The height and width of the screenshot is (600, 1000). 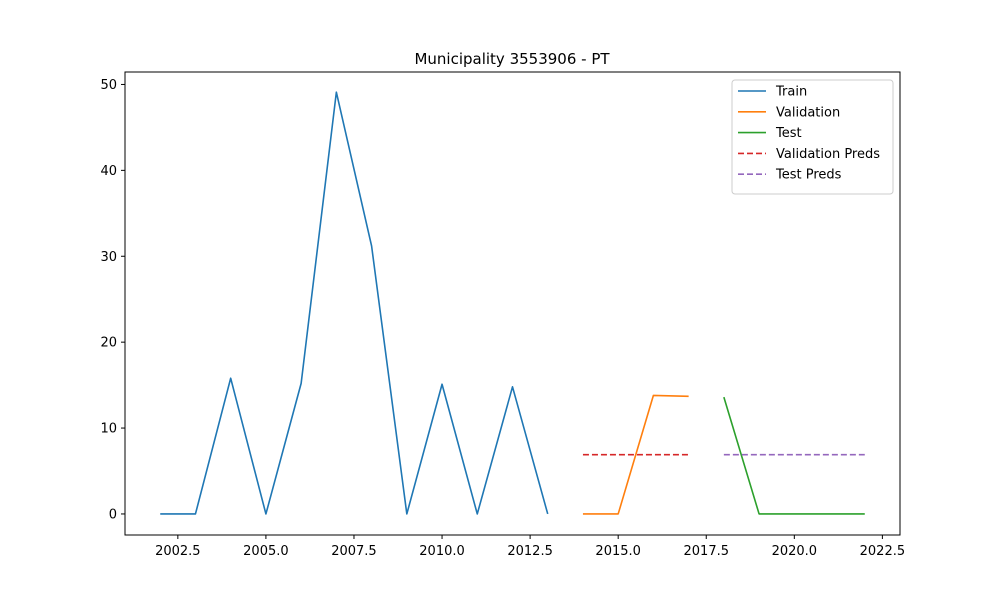 I want to click on x-tick-label: 2005.0, so click(x=266, y=551).